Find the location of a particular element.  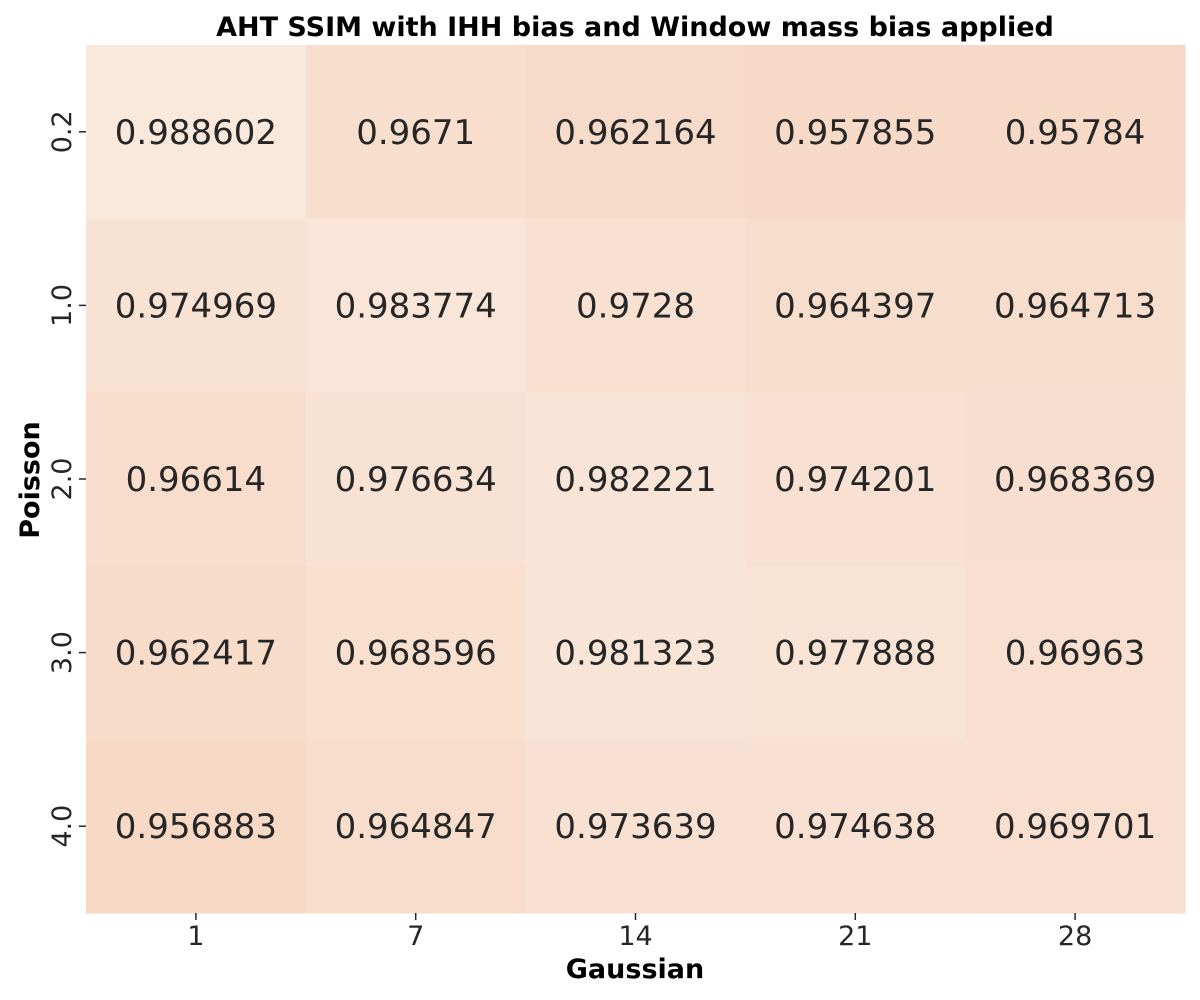

cell-value-label: 0.974969 is located at coordinates (196, 306).